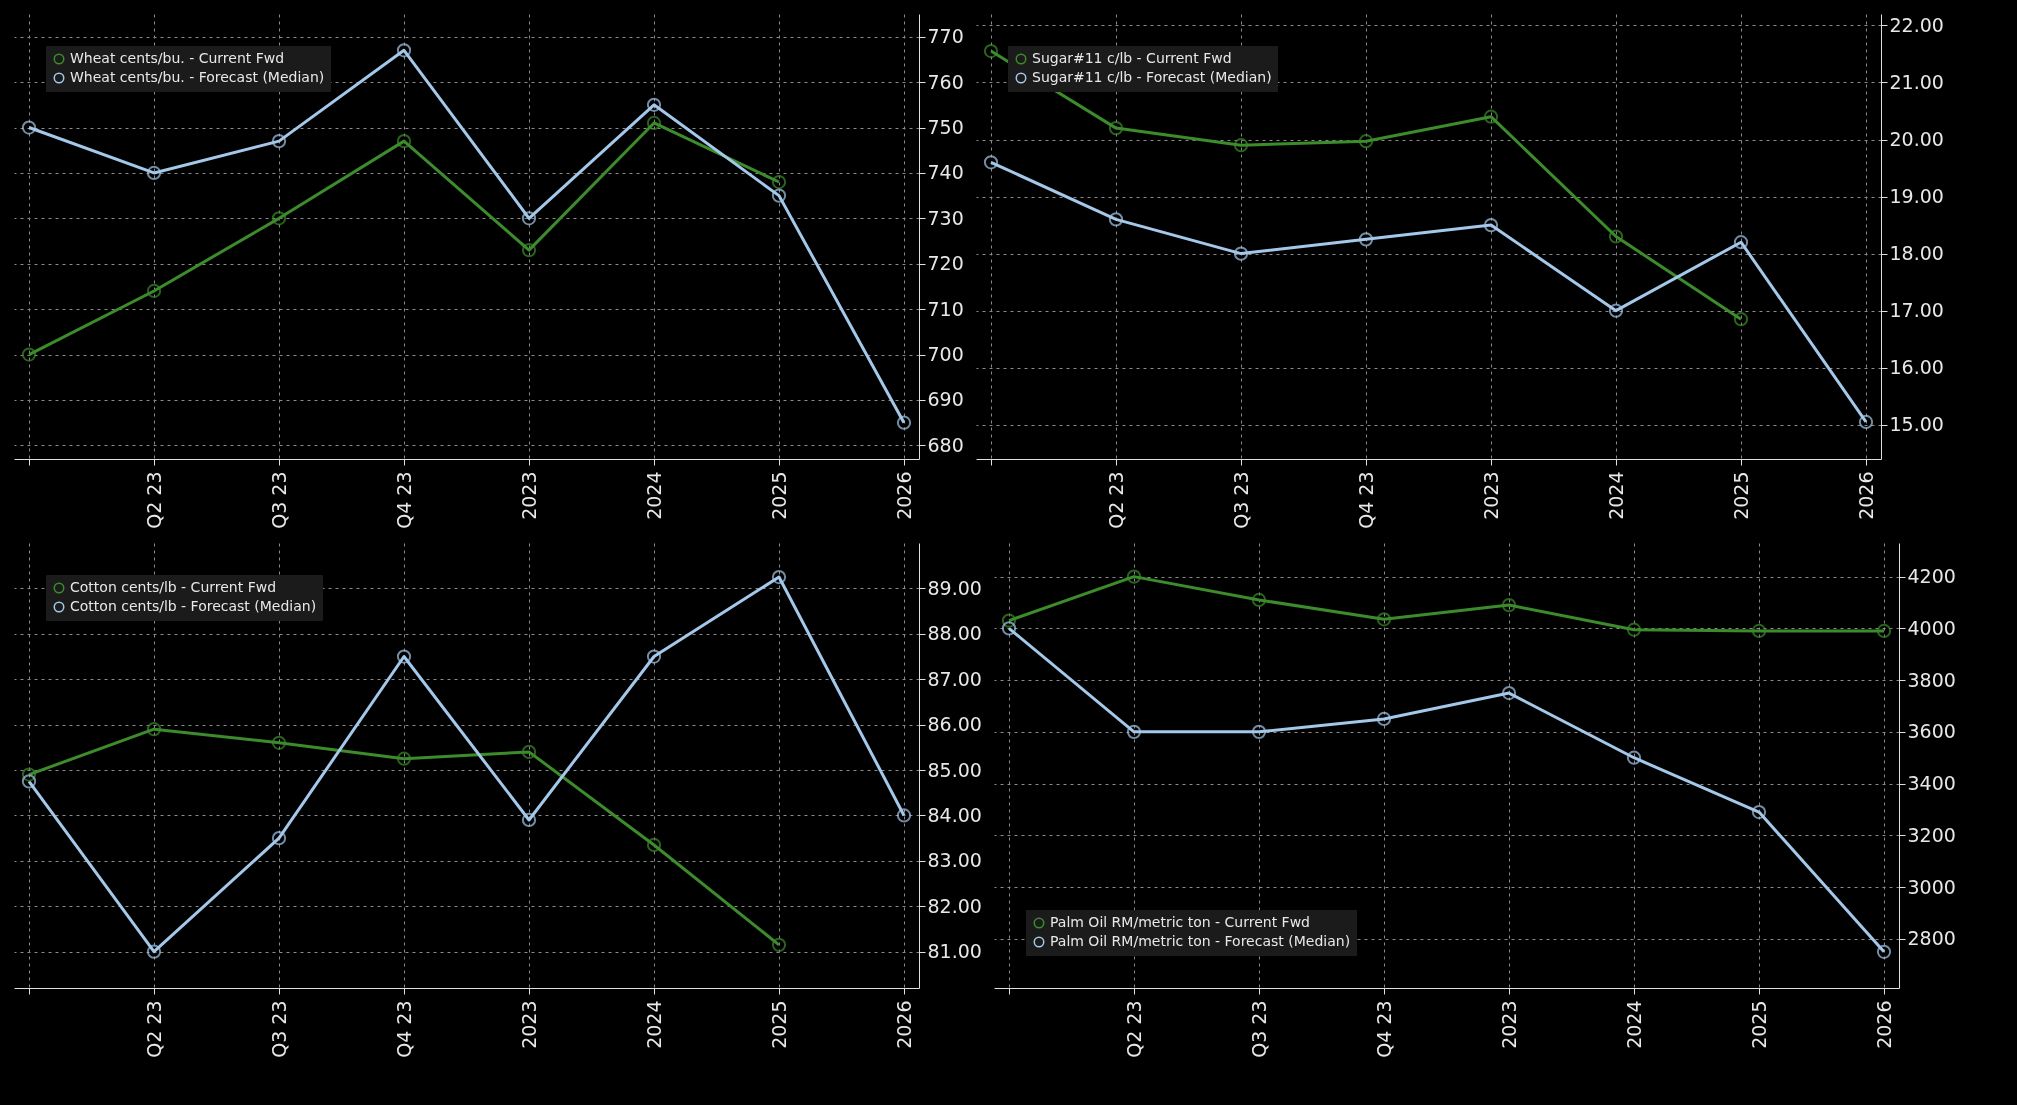 The width and height of the screenshot is (2017, 1105). I want to click on legend-label: Wheat cents/bu. - Current Fwd, so click(177, 58).